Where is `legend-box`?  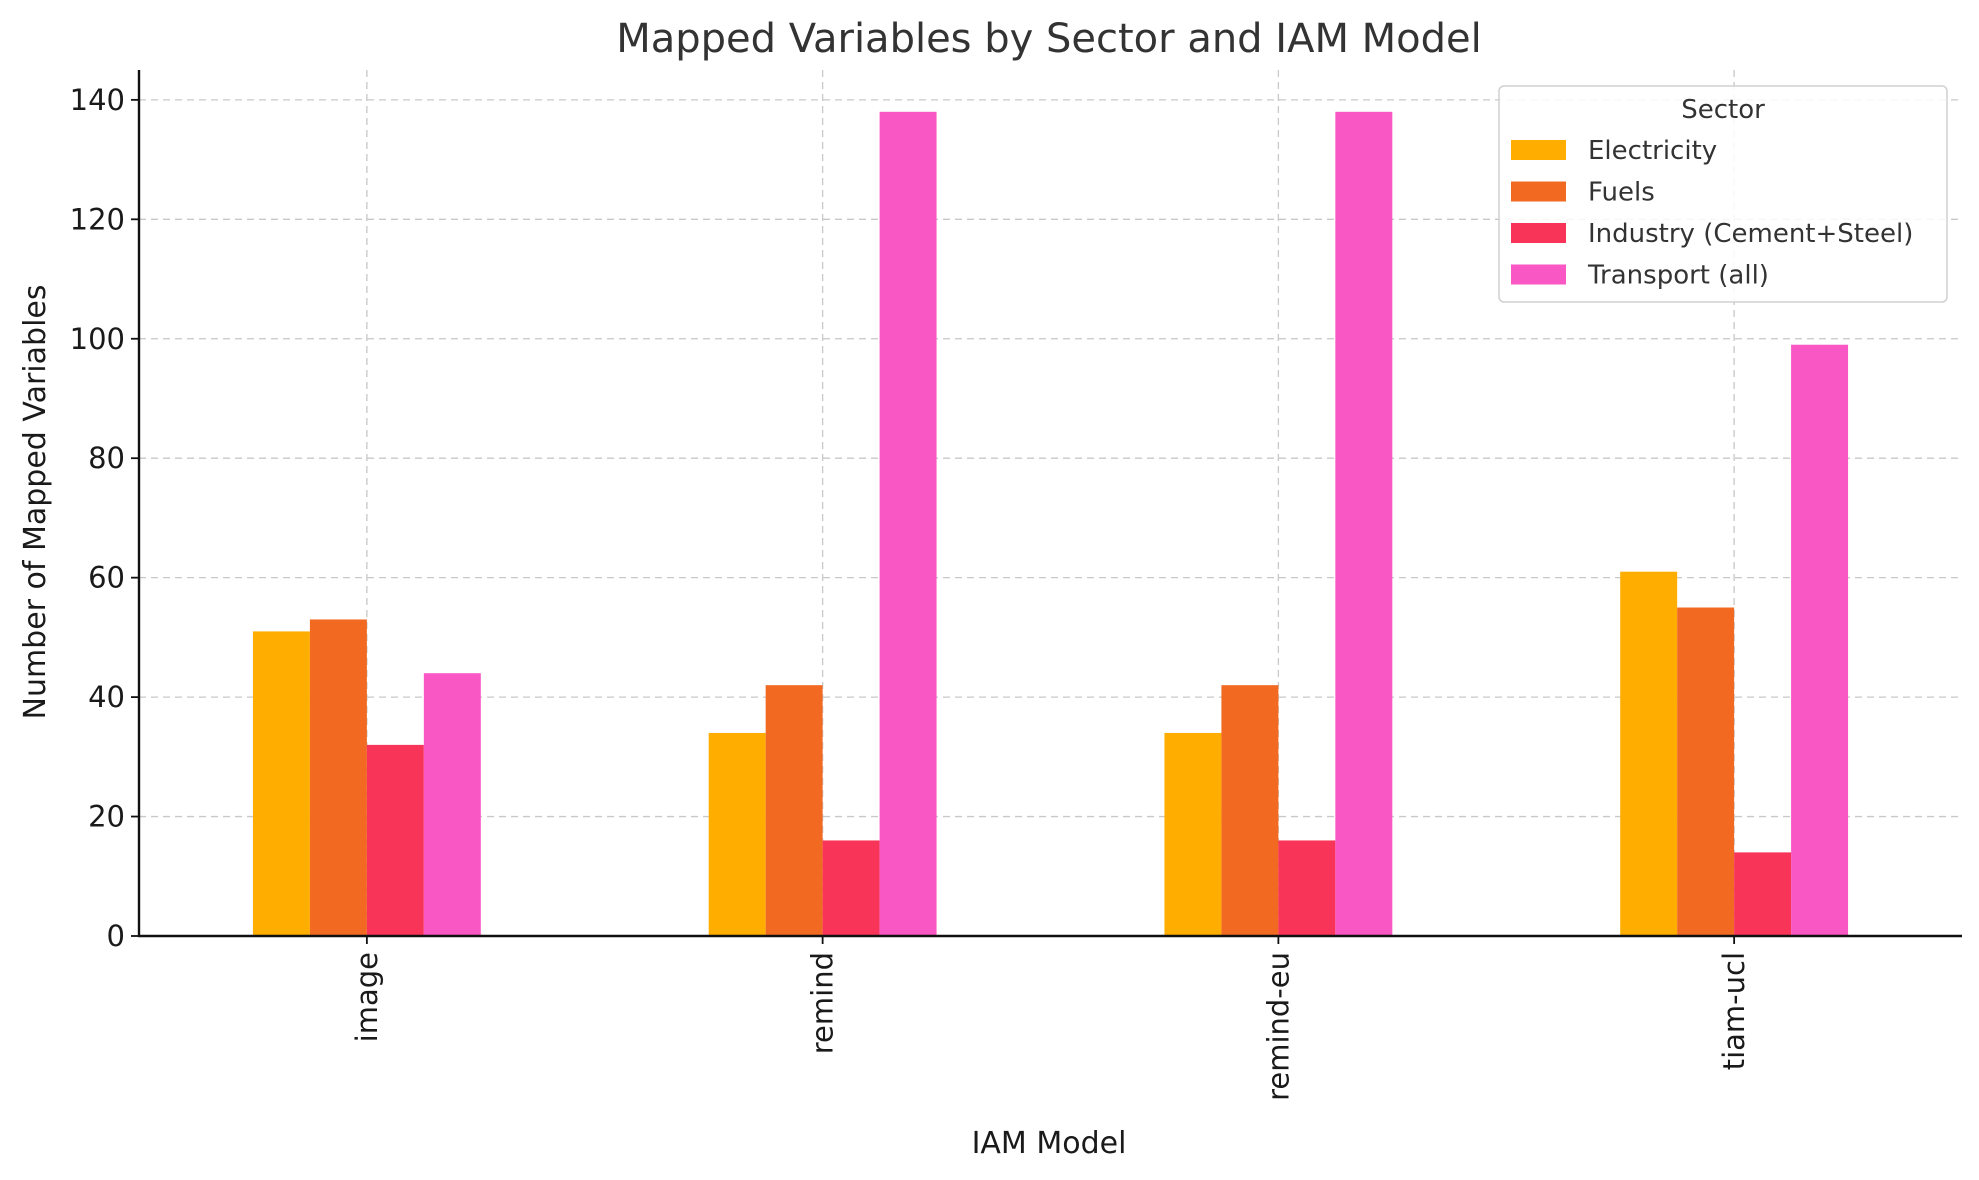
legend-box is located at coordinates (1723, 194).